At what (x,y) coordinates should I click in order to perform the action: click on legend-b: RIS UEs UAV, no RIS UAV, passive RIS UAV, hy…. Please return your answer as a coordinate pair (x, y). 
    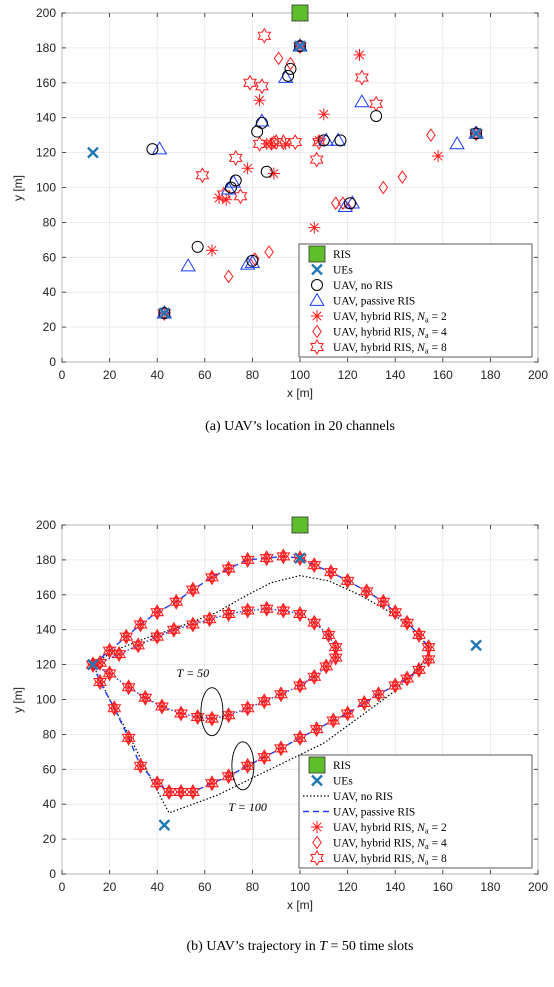
    Looking at the image, I should click on (415, 811).